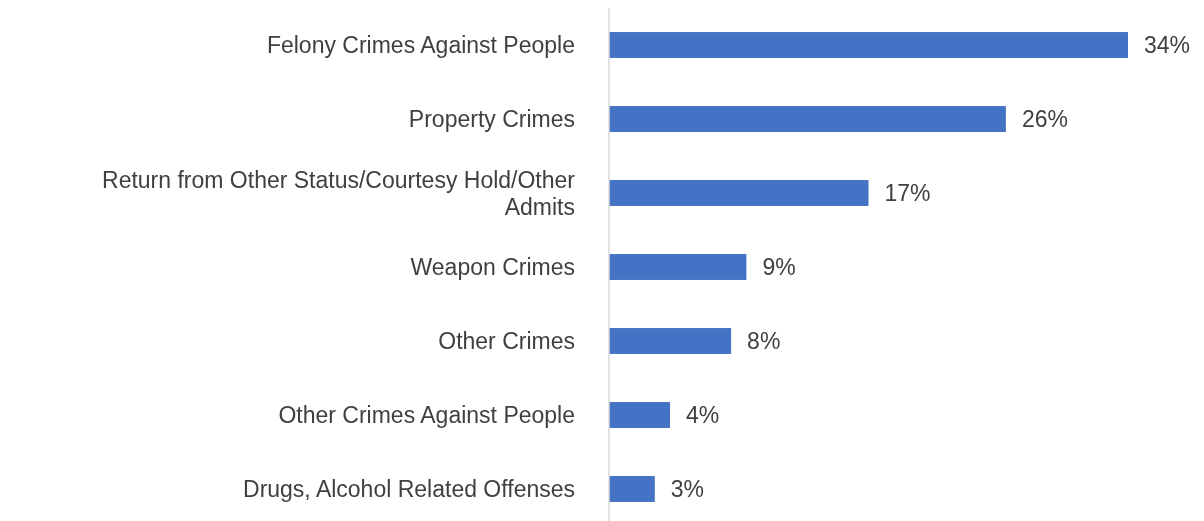  I want to click on data-label: 8%, so click(764, 341).